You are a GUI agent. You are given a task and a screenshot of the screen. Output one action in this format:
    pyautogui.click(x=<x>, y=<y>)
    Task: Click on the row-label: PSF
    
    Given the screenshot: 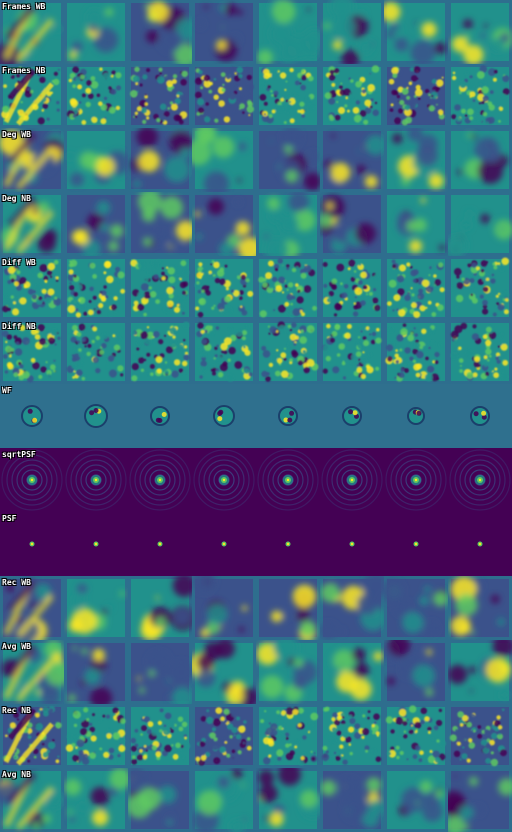 What is the action you would take?
    pyautogui.click(x=9, y=518)
    